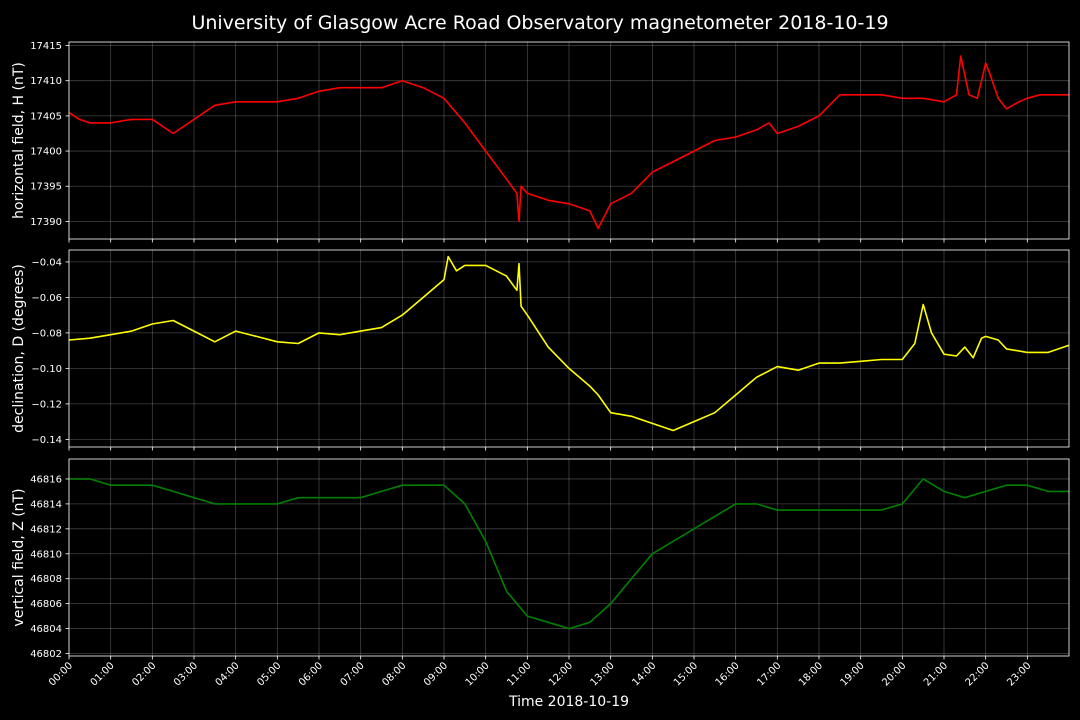  Describe the element at coordinates (46, 604) in the screenshot. I see `y-tick-label: 46806` at that location.